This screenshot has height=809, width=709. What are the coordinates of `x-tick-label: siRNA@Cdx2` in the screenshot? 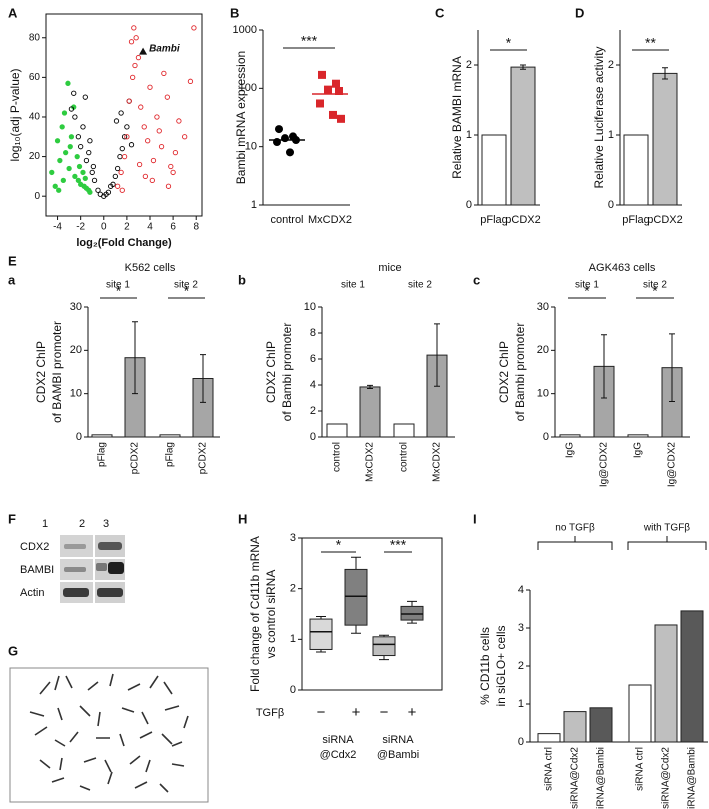 It's located at (666, 778).